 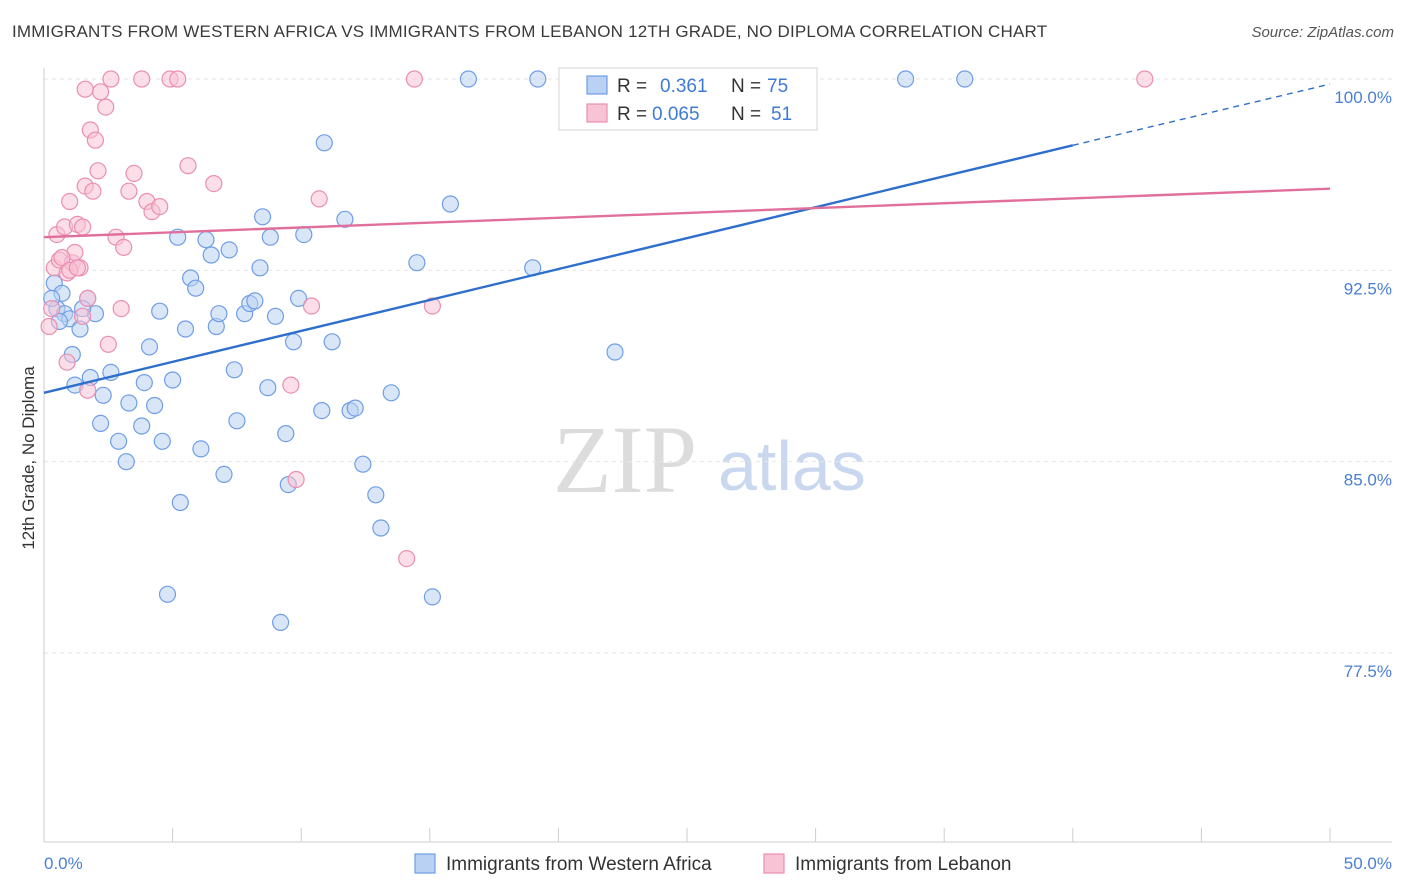 What do you see at coordinates (781, 114) in the screenshot?
I see `legend-n-value-pink: 51` at bounding box center [781, 114].